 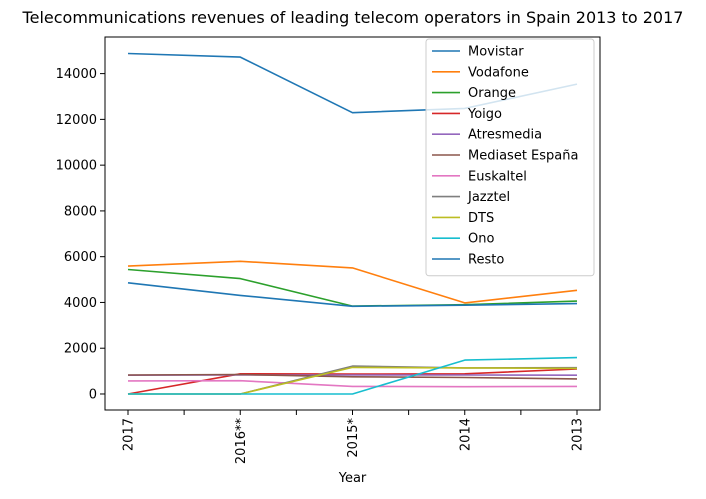 What do you see at coordinates (505, 135) in the screenshot?
I see `legend-label: Atresmedia` at bounding box center [505, 135].